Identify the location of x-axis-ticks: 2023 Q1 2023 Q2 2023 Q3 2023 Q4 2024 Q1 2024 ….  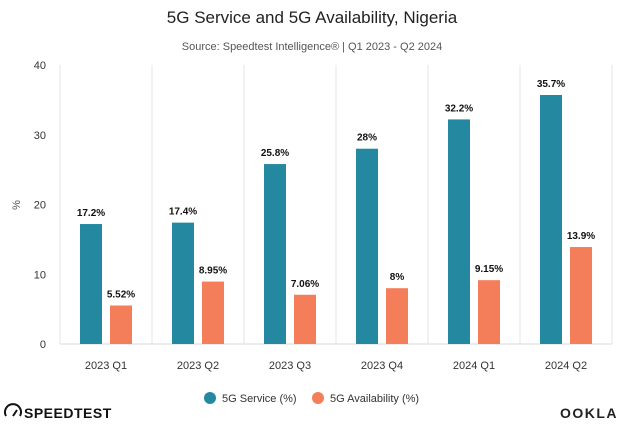
(336, 366).